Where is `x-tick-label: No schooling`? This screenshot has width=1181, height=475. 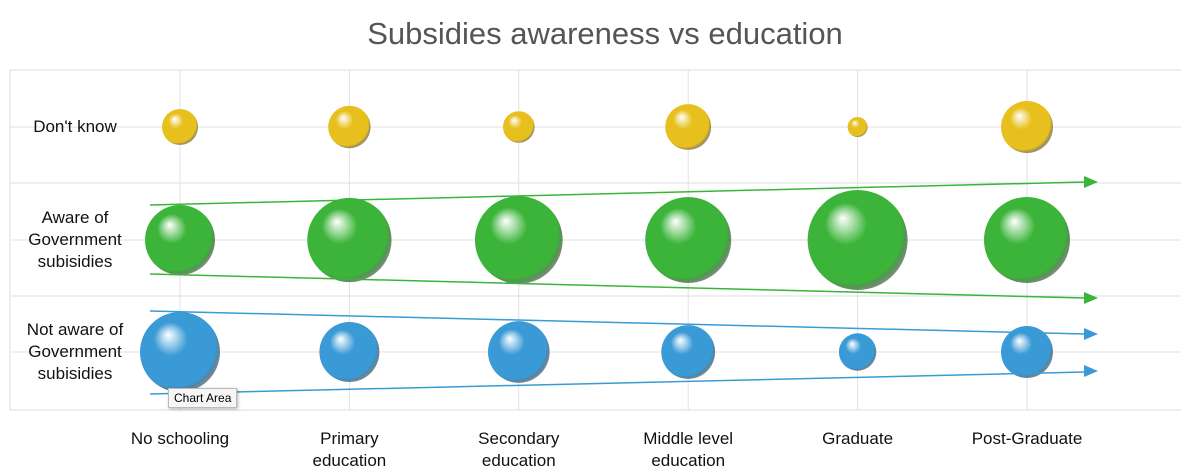
x-tick-label: No schooling is located at coordinates (180, 438).